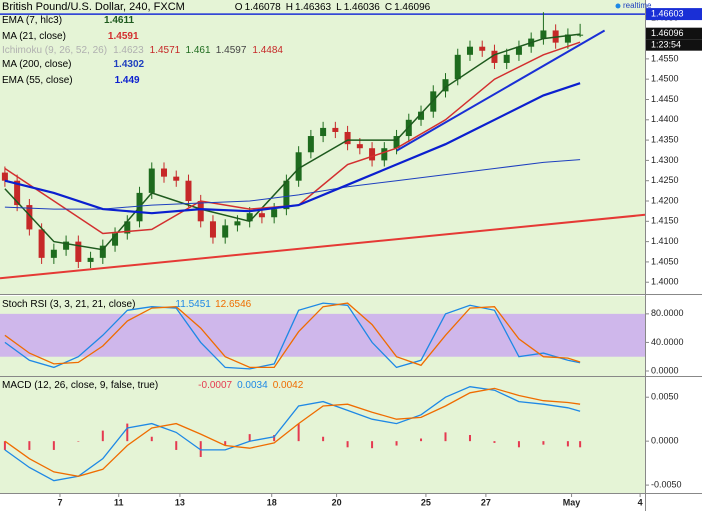 Image resolution: width=702 pixels, height=511 pixels. What do you see at coordinates (572, 502) in the screenshot?
I see `x-tick-label: May` at bounding box center [572, 502].